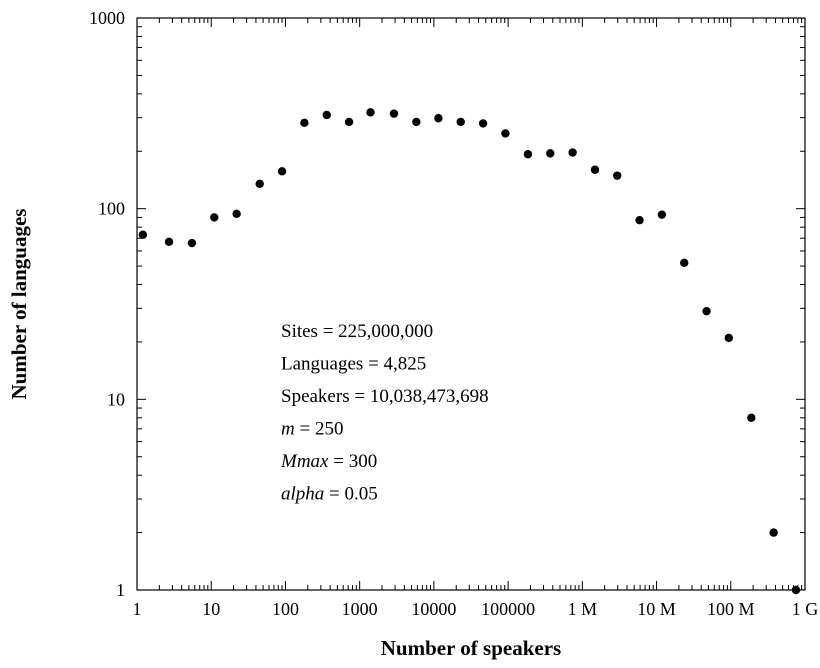 The image size is (820, 668). Describe the element at coordinates (405, 364) in the screenshot. I see `annotation-value: 4,825` at that location.